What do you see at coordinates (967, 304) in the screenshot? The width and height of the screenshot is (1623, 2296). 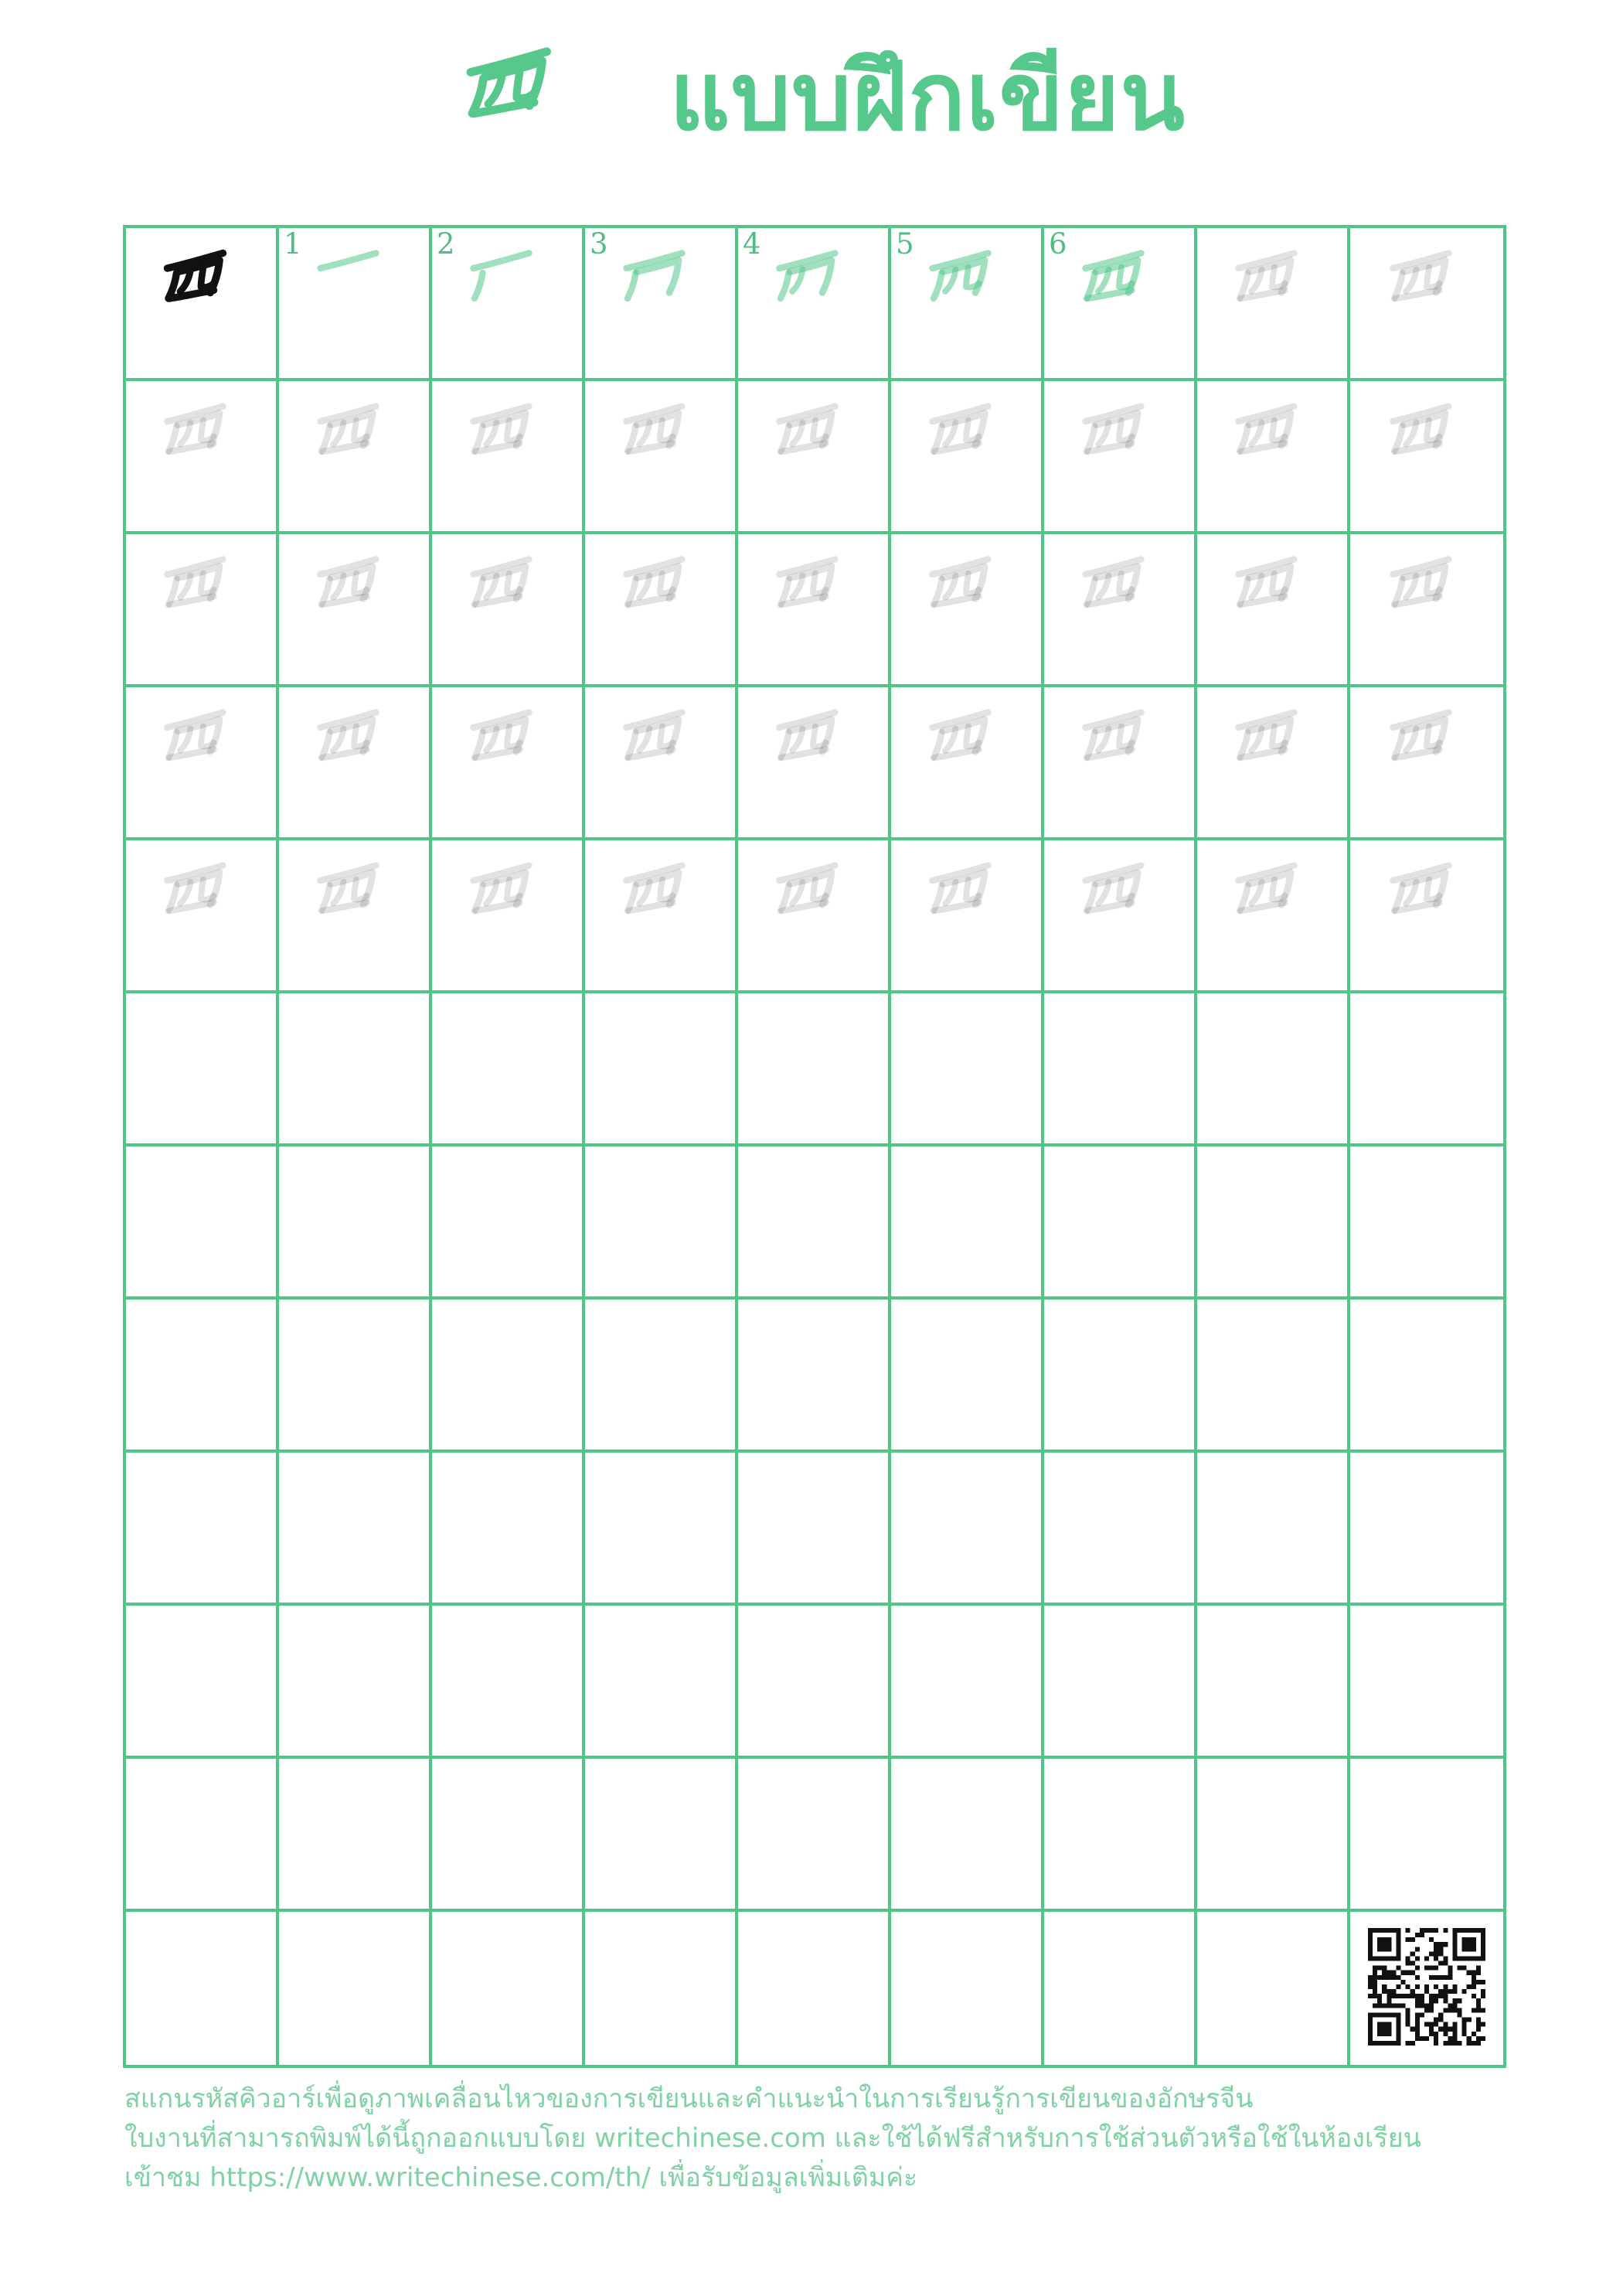 I see `stroke-step-cell: 5` at bounding box center [967, 304].